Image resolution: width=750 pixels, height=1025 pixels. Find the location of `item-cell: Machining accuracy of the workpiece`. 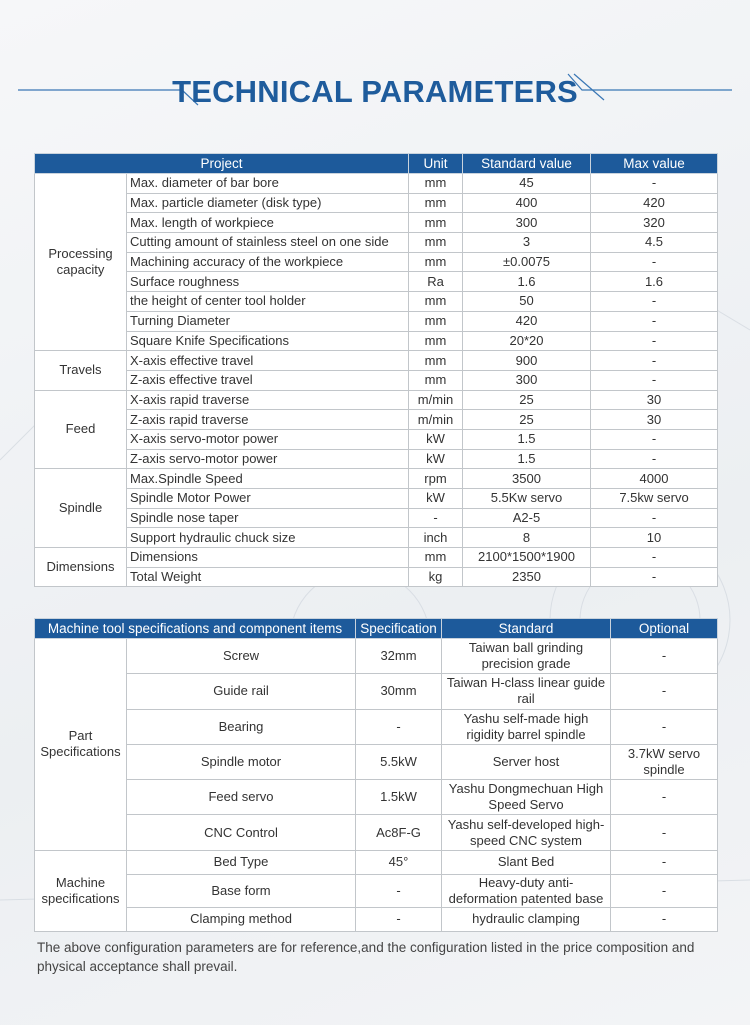

item-cell: Machining accuracy of the workpiece is located at coordinates (267, 262).